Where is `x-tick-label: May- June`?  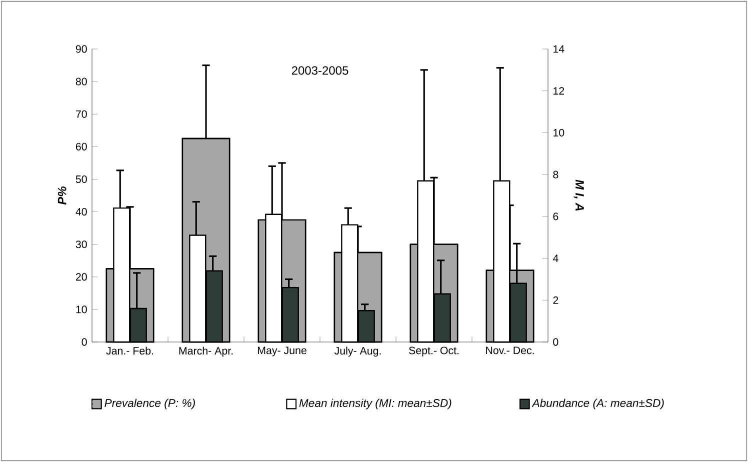 x-tick-label: May- June is located at coordinates (282, 351).